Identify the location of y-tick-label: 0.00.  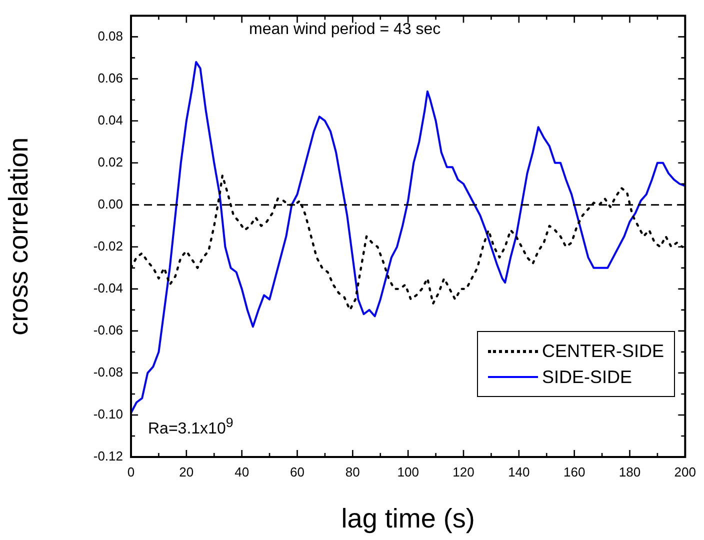
(110, 204).